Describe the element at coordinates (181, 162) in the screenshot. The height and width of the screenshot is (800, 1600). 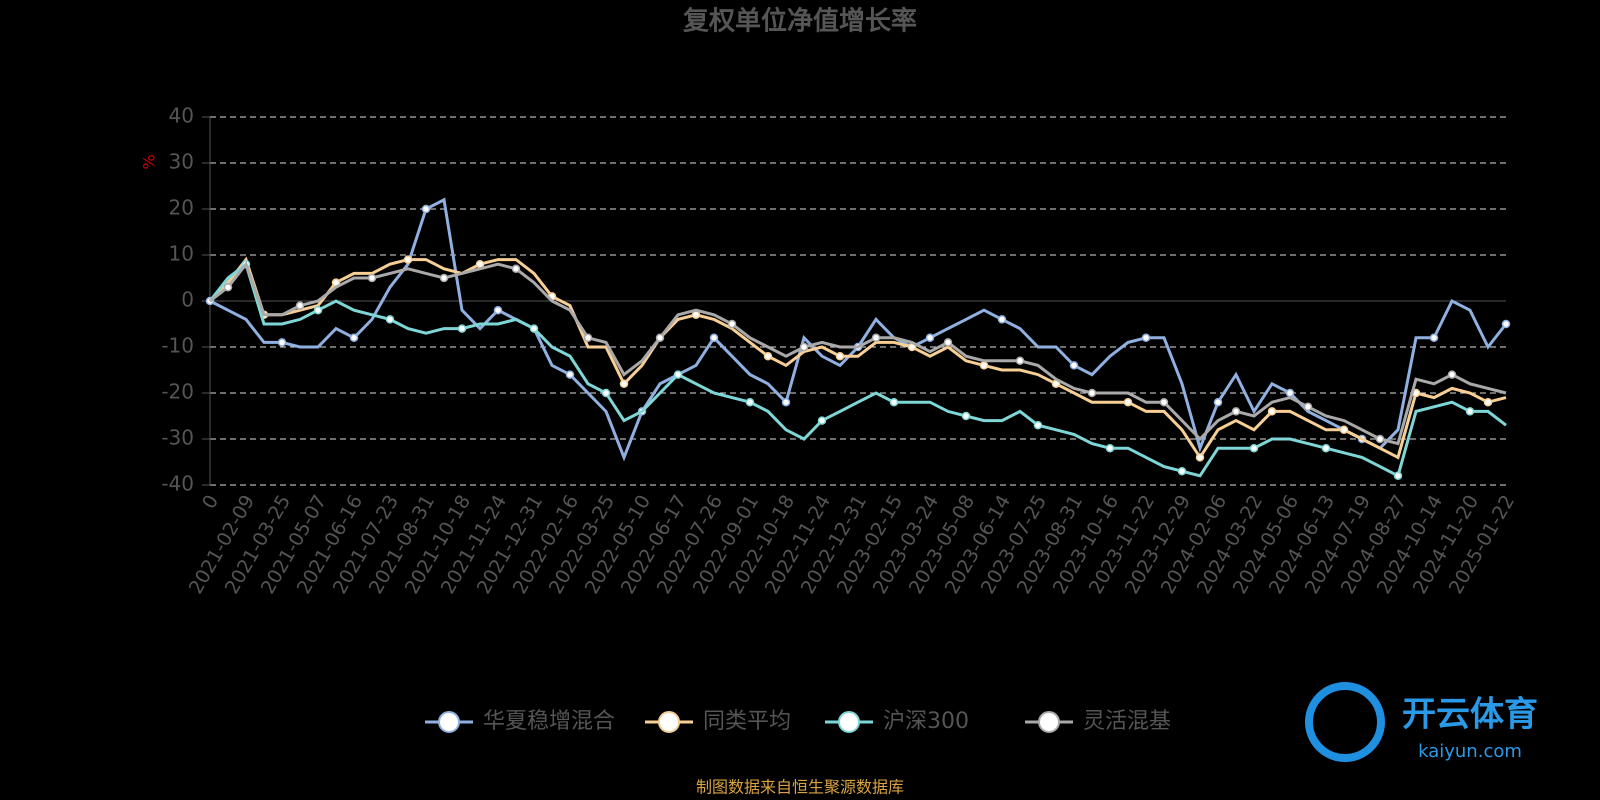
I see `y-tick-label: 30` at that location.